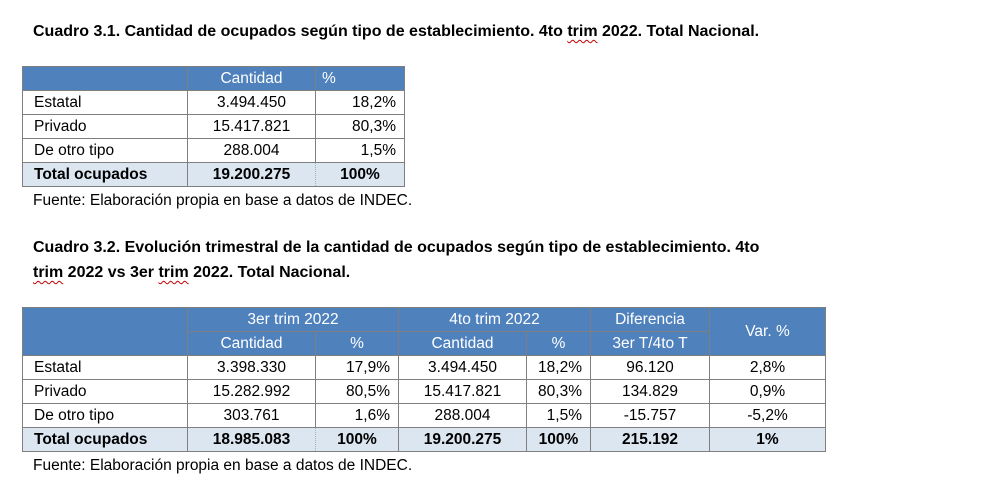 This screenshot has height=484, width=999. Describe the element at coordinates (357, 415) in the screenshot. I see `cell-q3-pct: 1,6%` at that location.